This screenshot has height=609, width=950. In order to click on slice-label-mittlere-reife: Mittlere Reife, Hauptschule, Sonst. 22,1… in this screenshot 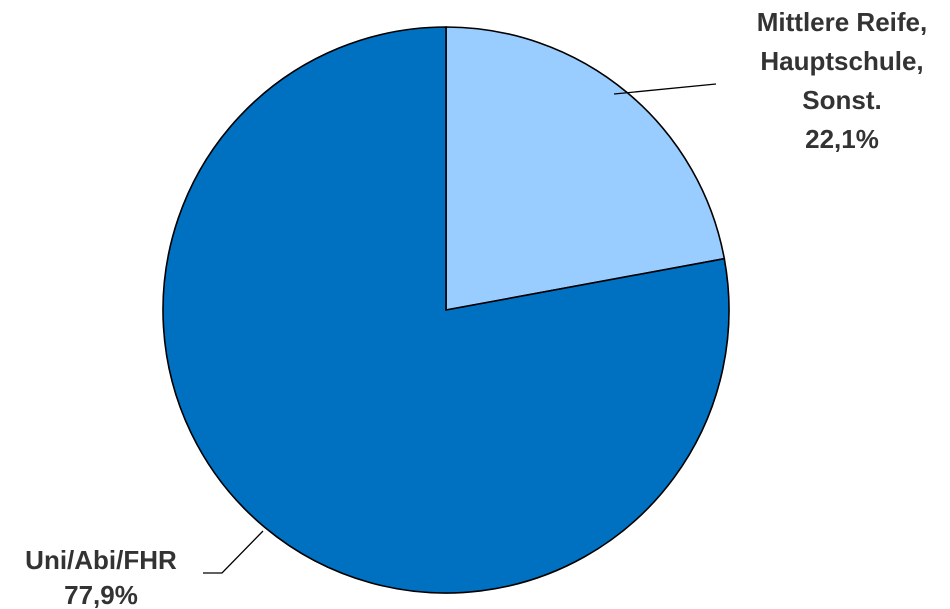, I will do `click(842, 80)`.